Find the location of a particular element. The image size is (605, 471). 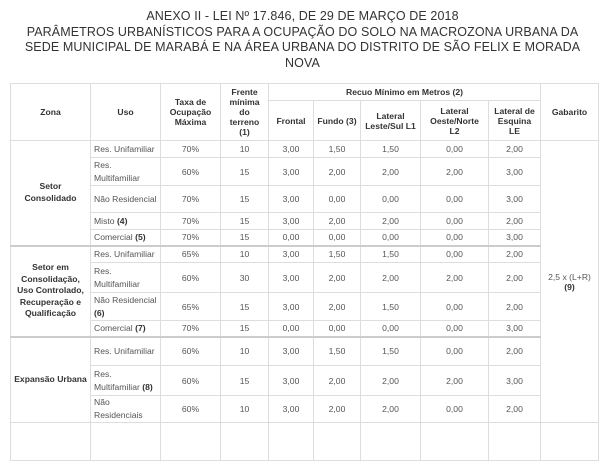

header-gabarito: Gabarito is located at coordinates (570, 112).